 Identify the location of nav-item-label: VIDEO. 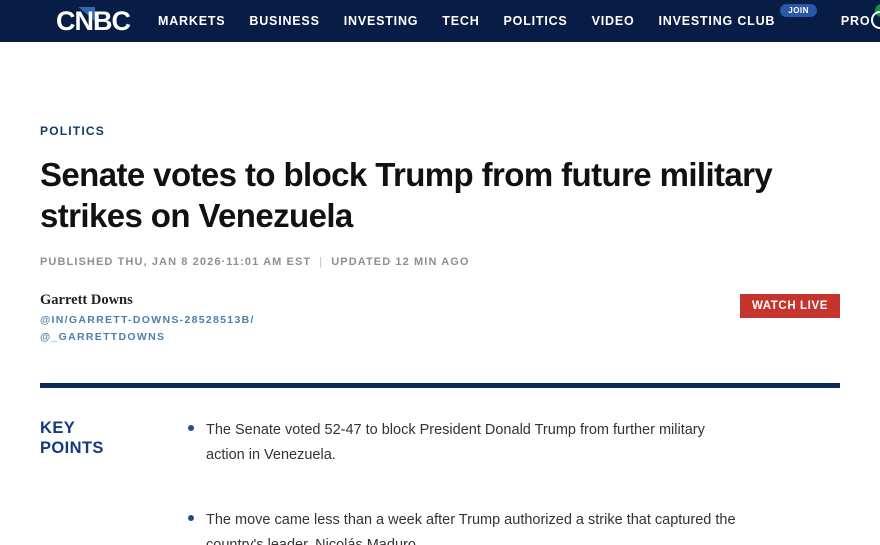
(613, 21).